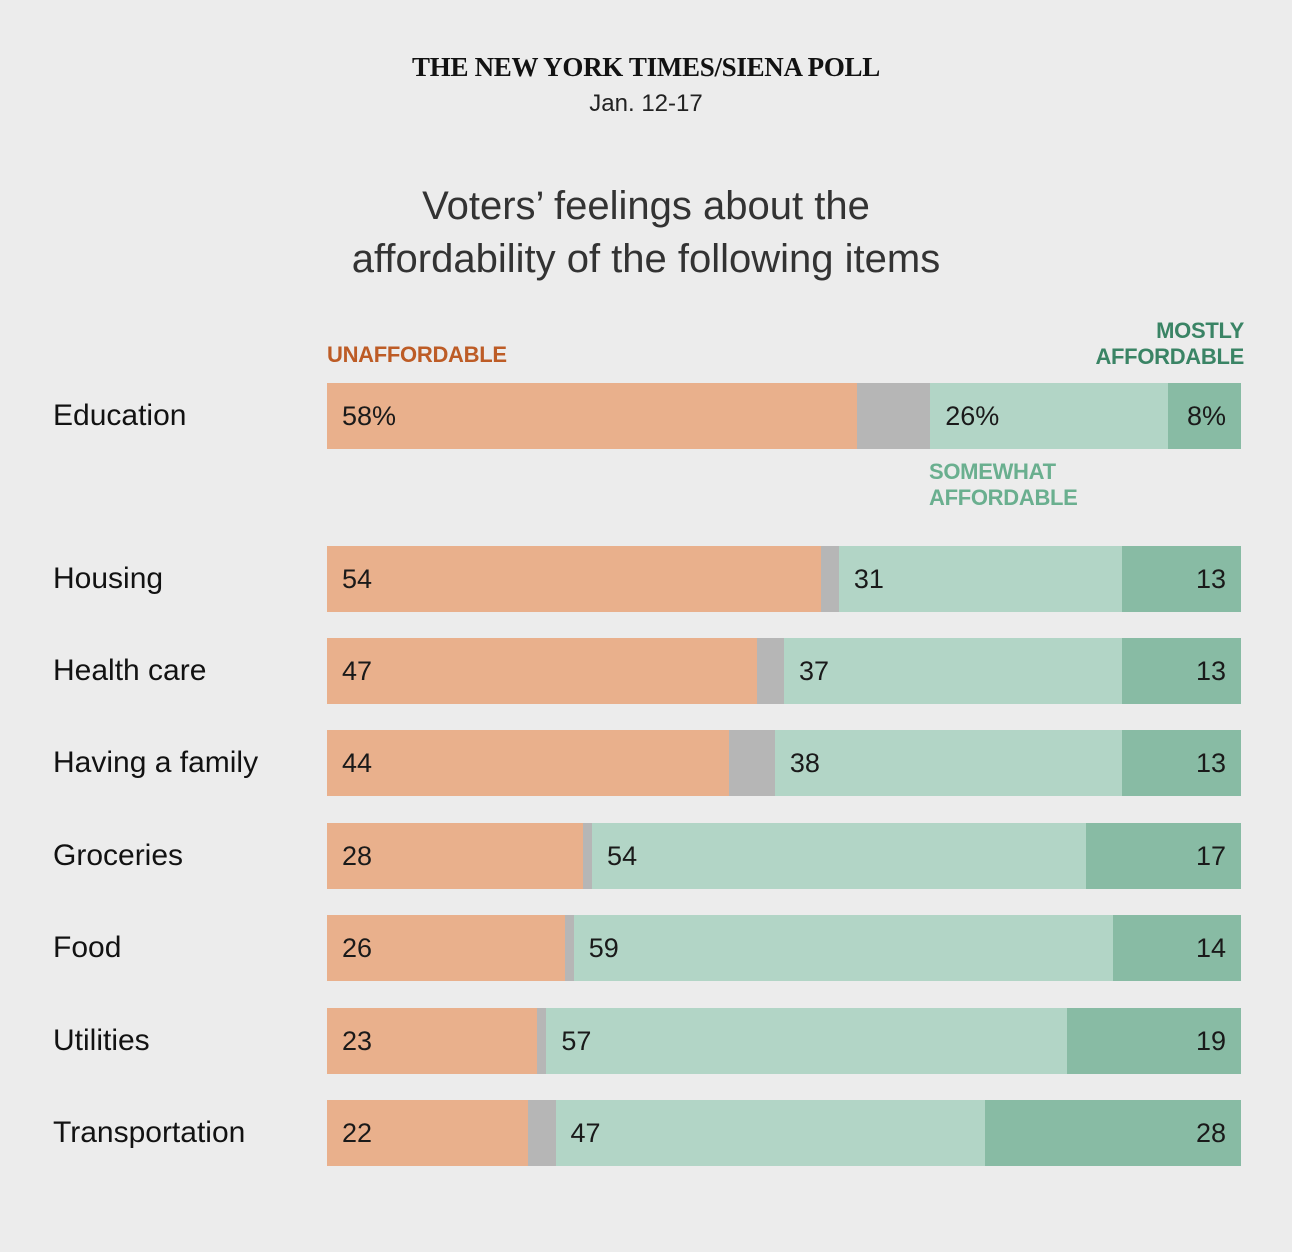 This screenshot has height=1252, width=1292. I want to click on data-label-mostly-affordable: 19, so click(1210, 1041).